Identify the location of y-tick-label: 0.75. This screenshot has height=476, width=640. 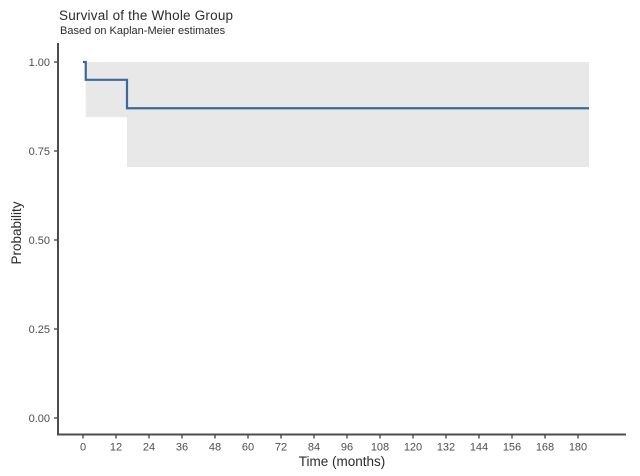
(39, 152).